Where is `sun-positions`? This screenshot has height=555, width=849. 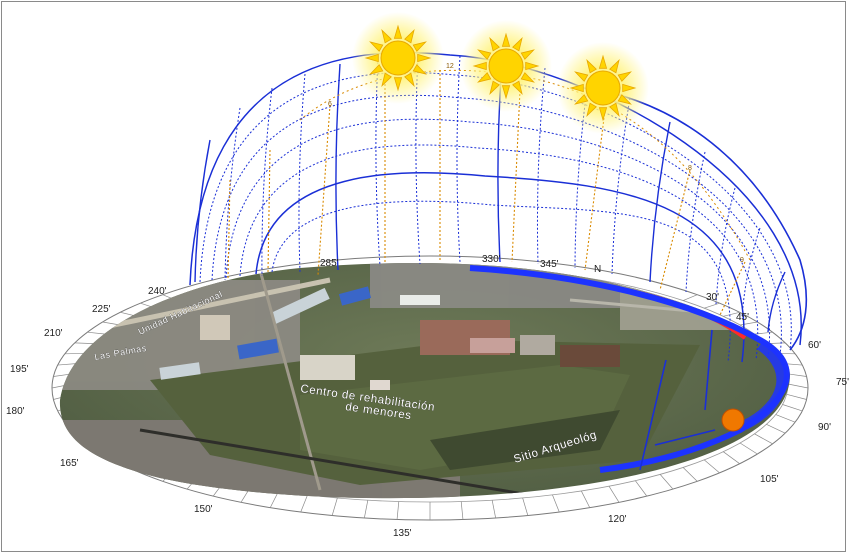 sun-positions is located at coordinates (500, 73).